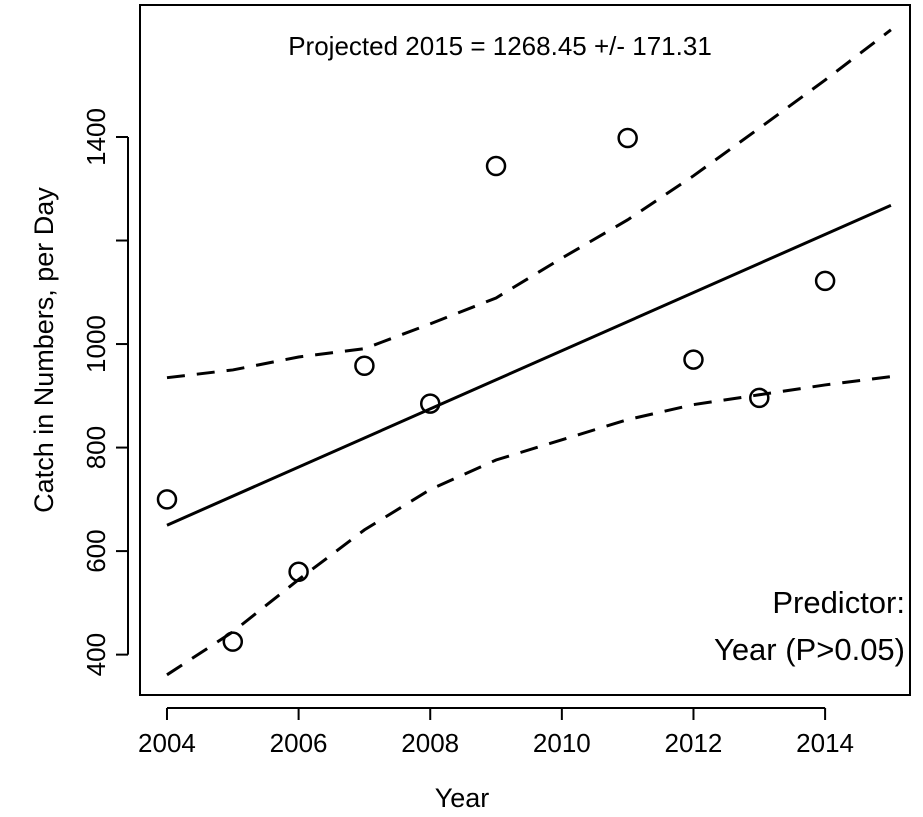 The height and width of the screenshot is (817, 923). Describe the element at coordinates (96, 654) in the screenshot. I see `y-tick-label: 400` at that location.